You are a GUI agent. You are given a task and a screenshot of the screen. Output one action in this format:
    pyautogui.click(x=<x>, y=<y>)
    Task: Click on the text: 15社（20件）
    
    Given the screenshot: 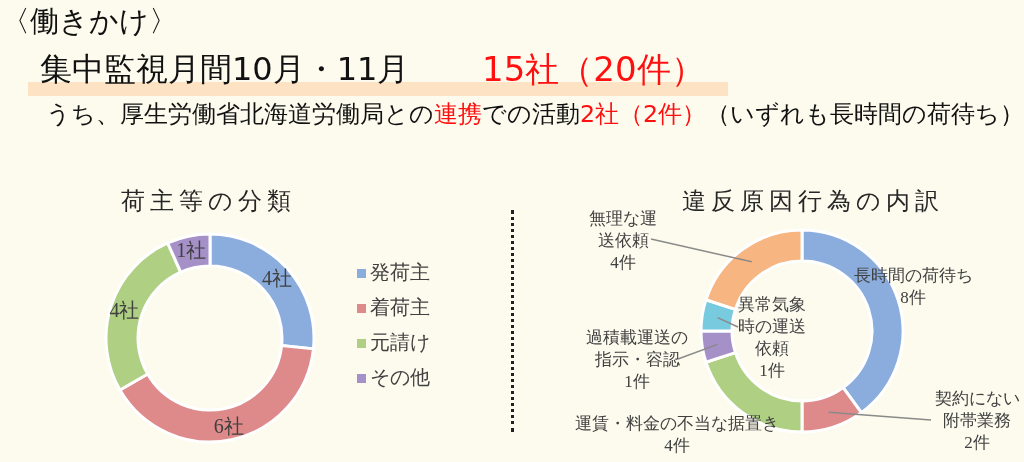 What is the action you would take?
    pyautogui.click(x=593, y=69)
    